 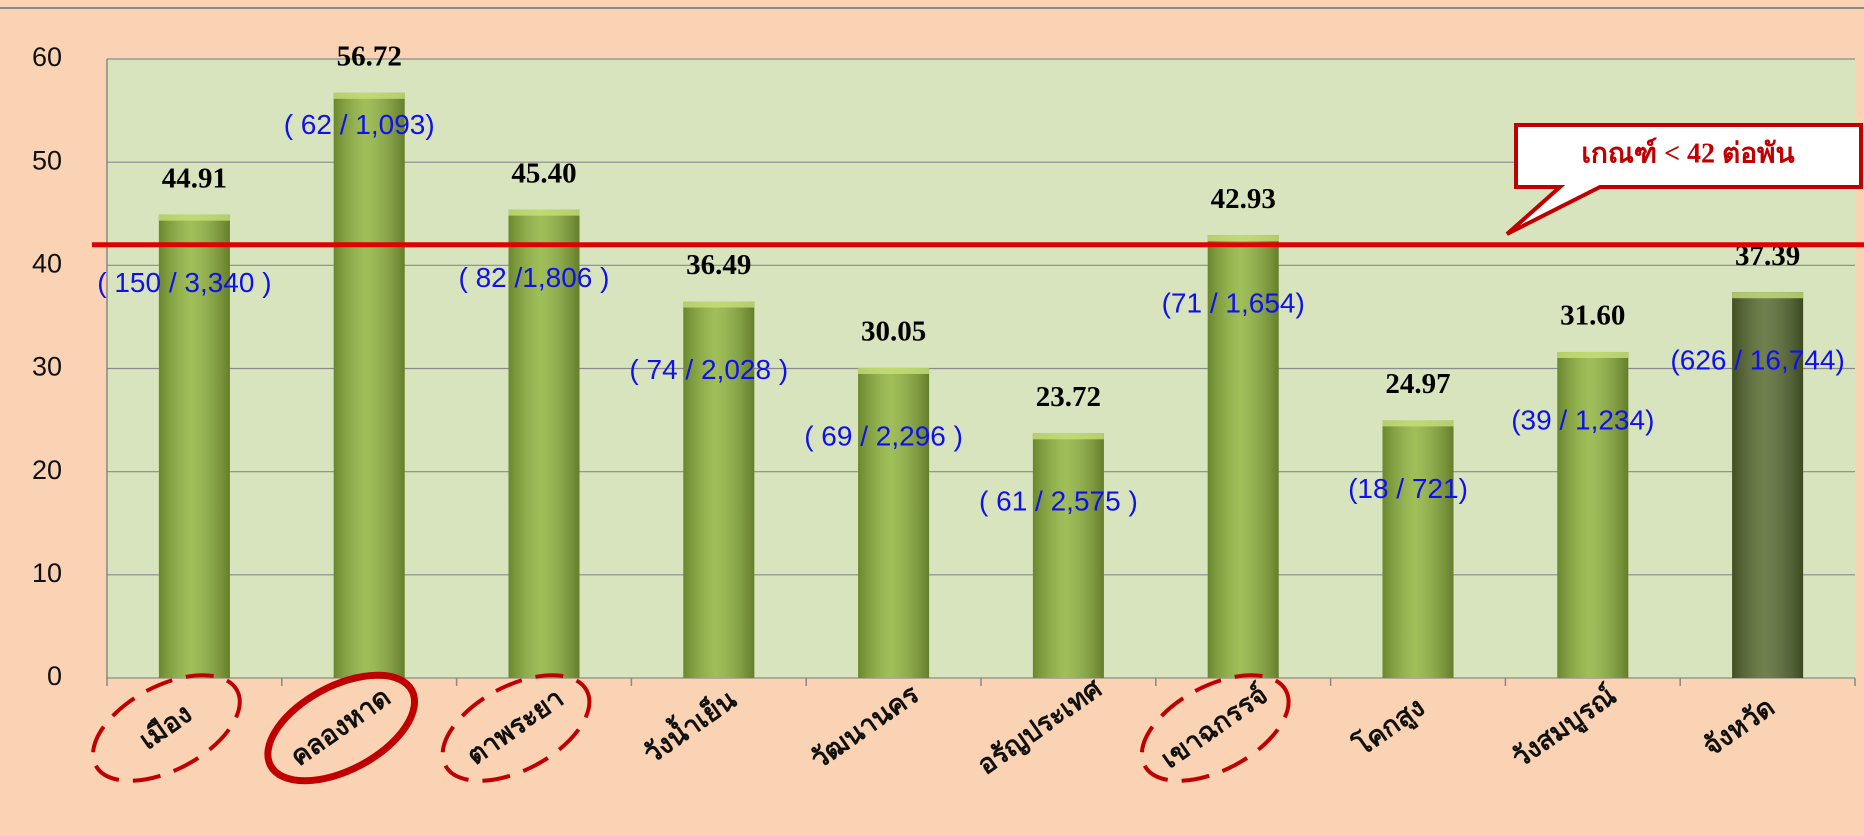 What do you see at coordinates (1233, 302) in the screenshot?
I see `annotation: (71 / 1,654)` at bounding box center [1233, 302].